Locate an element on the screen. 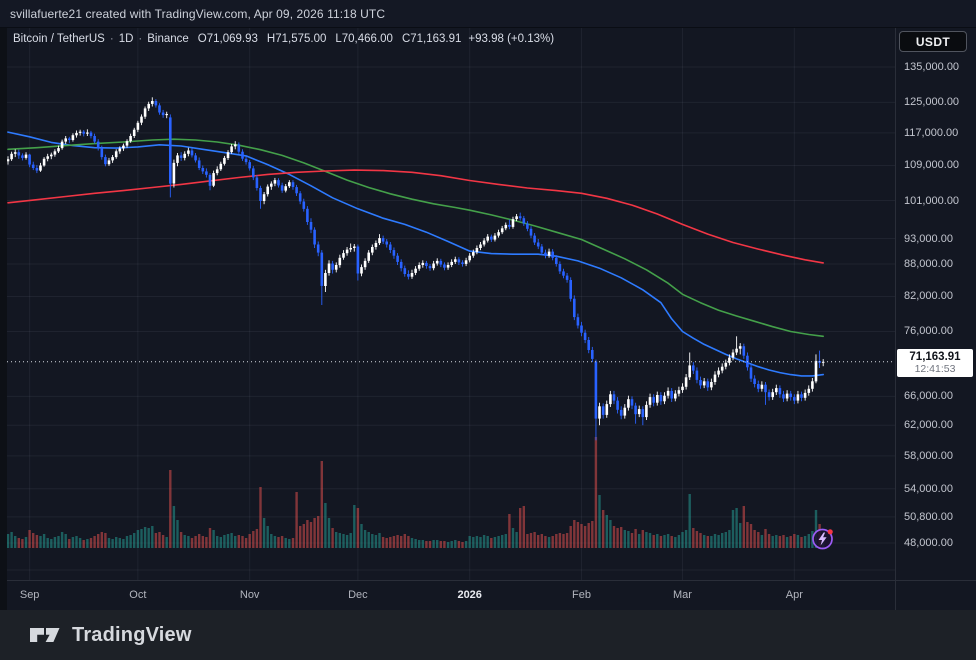 The width and height of the screenshot is (976, 660). interval-label: 1D is located at coordinates (126, 39).